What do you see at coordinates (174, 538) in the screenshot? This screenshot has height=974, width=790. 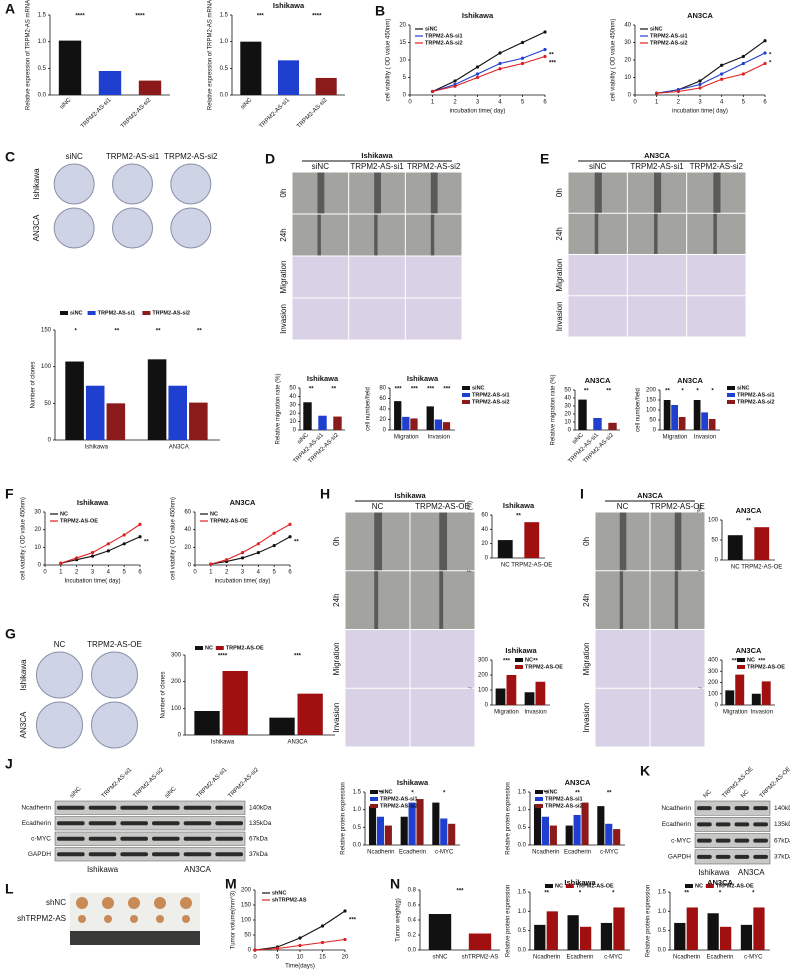 I see `y-axis-label: cell viability ( OD value 450nm)` at bounding box center [174, 538].